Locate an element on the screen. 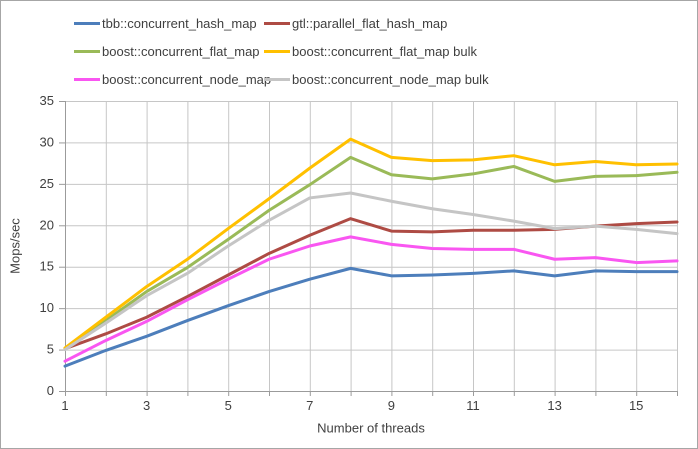  legend-item: boost::concurrent_flat_map is located at coordinates (167, 51).